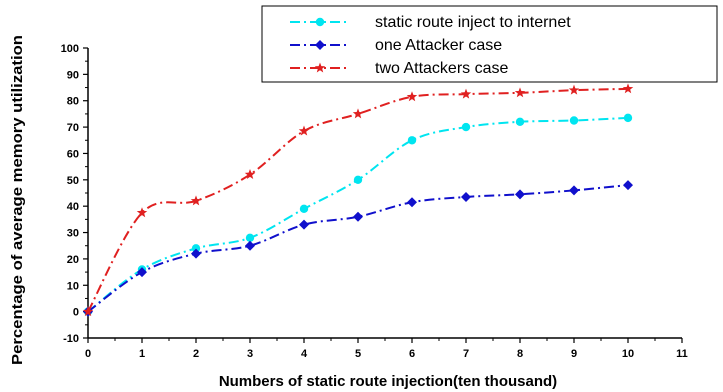  I want to click on x-tick-label: 6, so click(412, 354).